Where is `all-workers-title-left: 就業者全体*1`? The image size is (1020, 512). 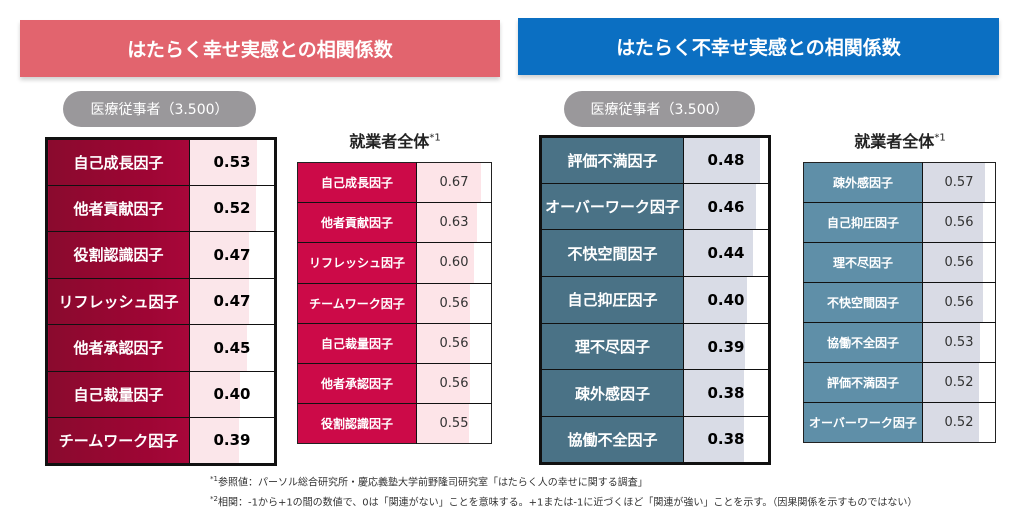 all-workers-title-left: 就業者全体*1 is located at coordinates (395, 141).